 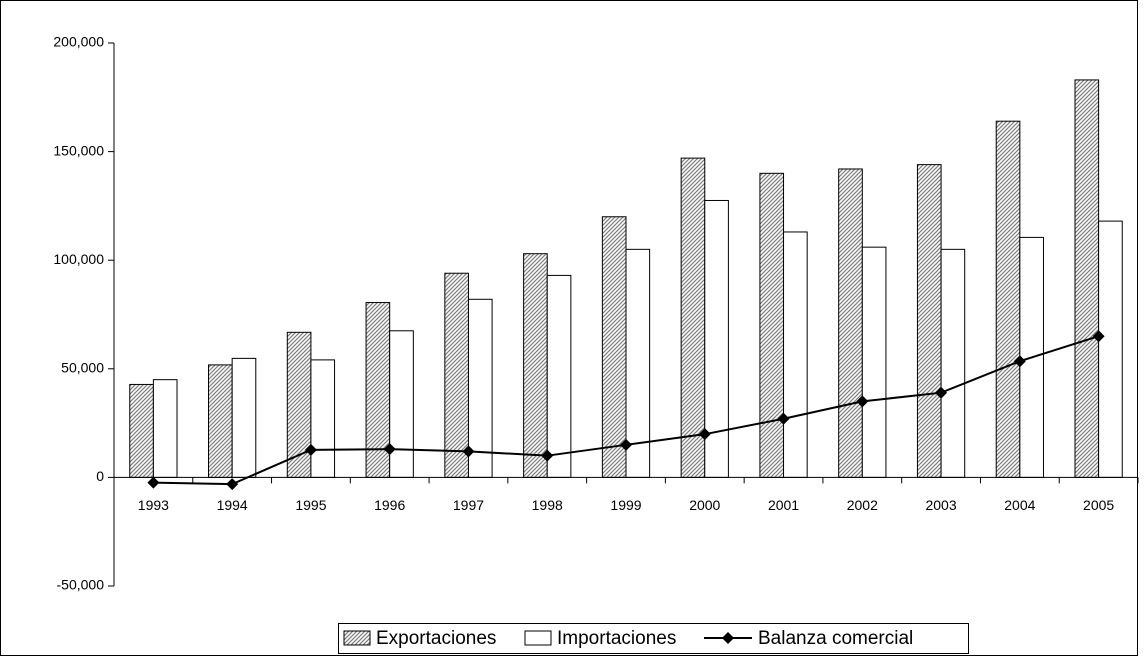 I want to click on x-tick-label: 2003, so click(x=940, y=505).